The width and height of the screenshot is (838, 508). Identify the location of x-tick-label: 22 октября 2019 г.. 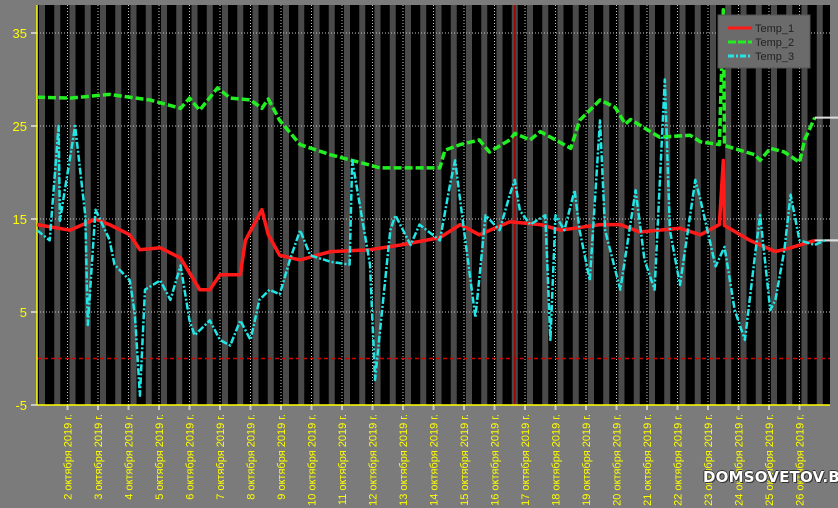
(679, 460).